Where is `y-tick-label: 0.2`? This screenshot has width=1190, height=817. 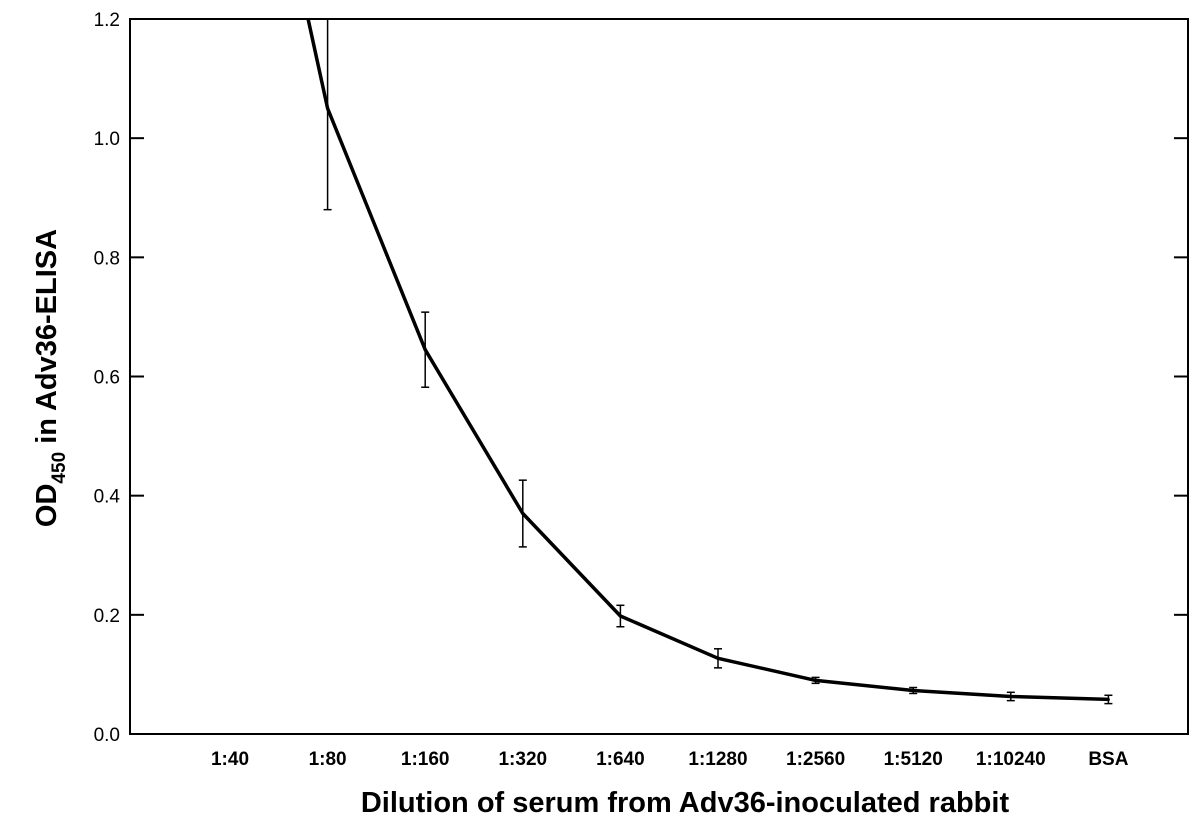
y-tick-label: 0.2 is located at coordinates (107, 616).